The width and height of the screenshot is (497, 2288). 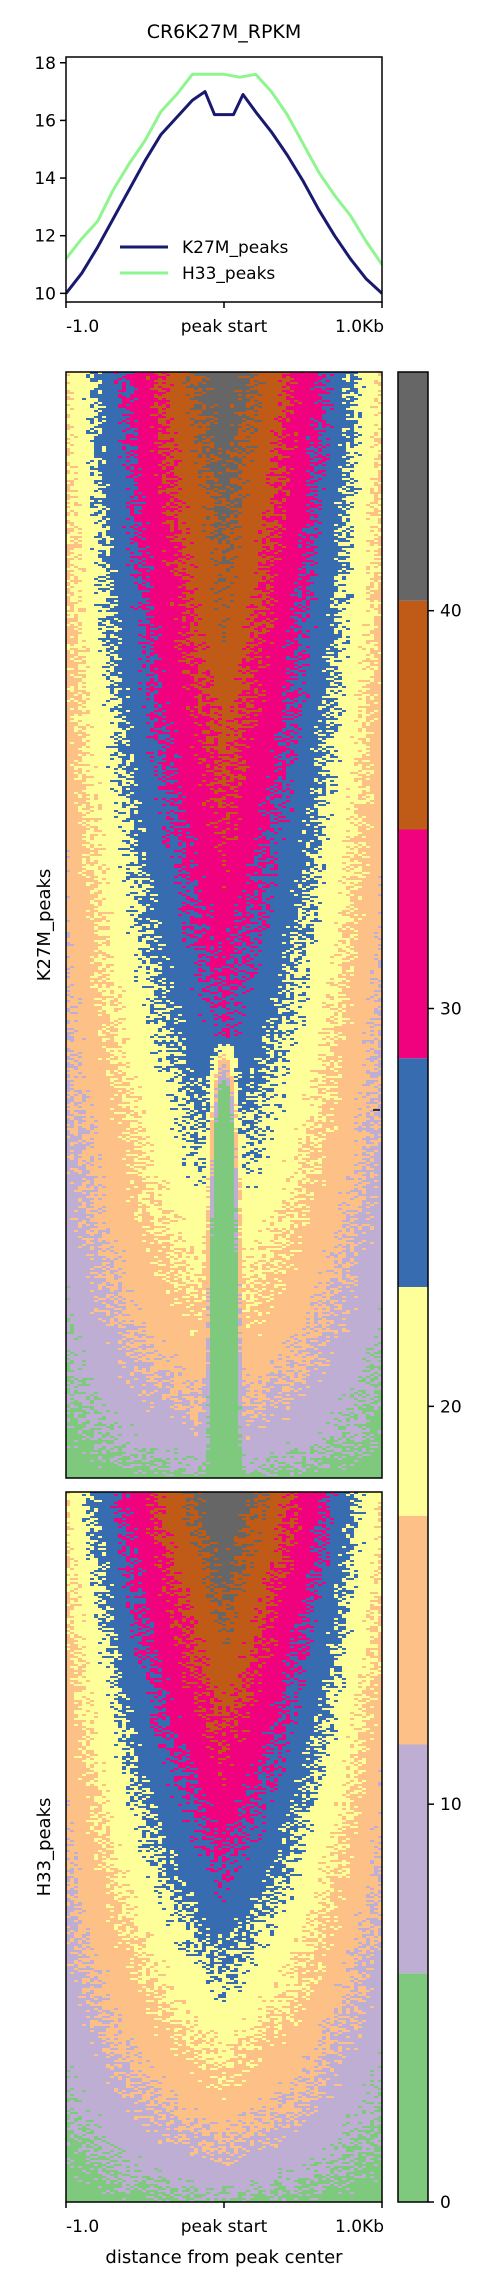 I want to click on profile-title: CR6K27M_RPKM, so click(x=224, y=32).